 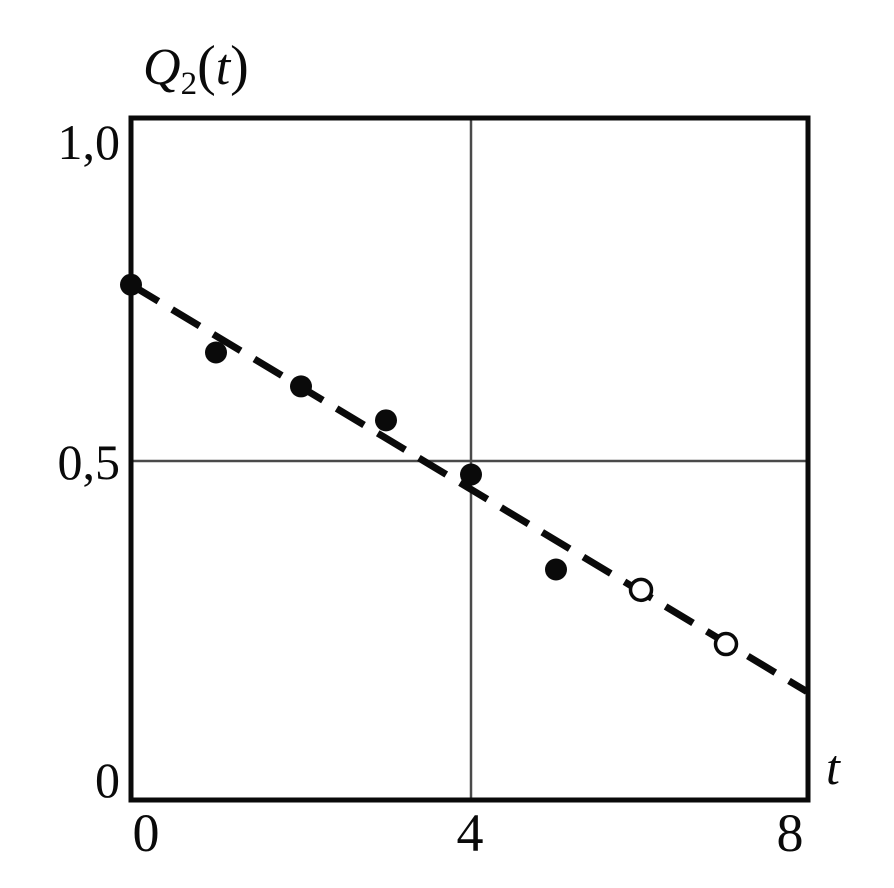 What do you see at coordinates (89, 142) in the screenshot?
I see `y-tick-label-1-0: 1,0` at bounding box center [89, 142].